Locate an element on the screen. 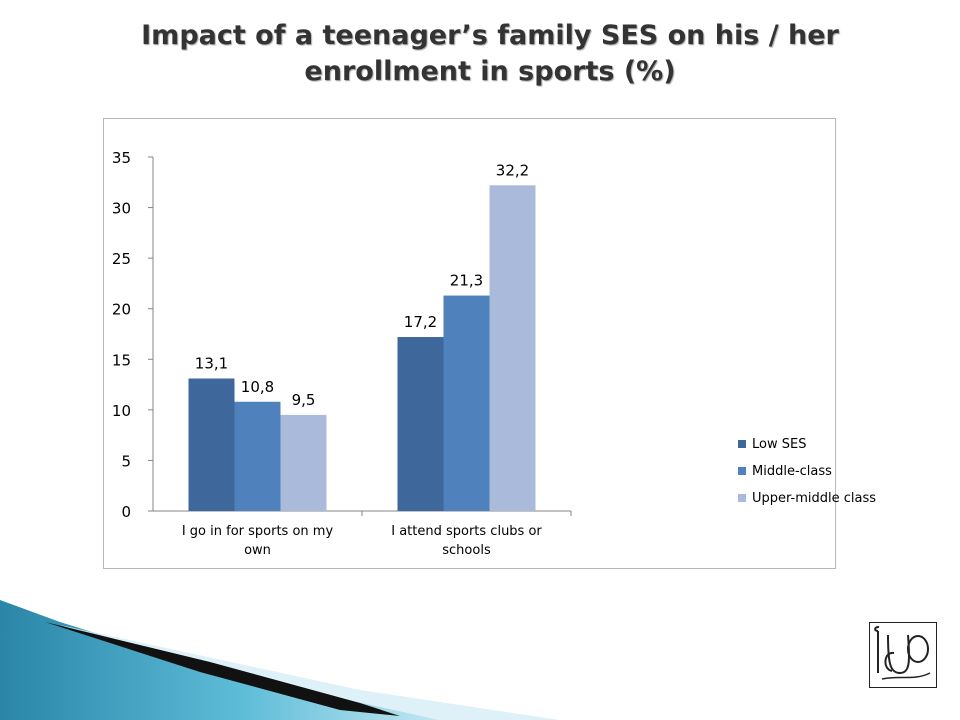  category-label: own is located at coordinates (257, 550).